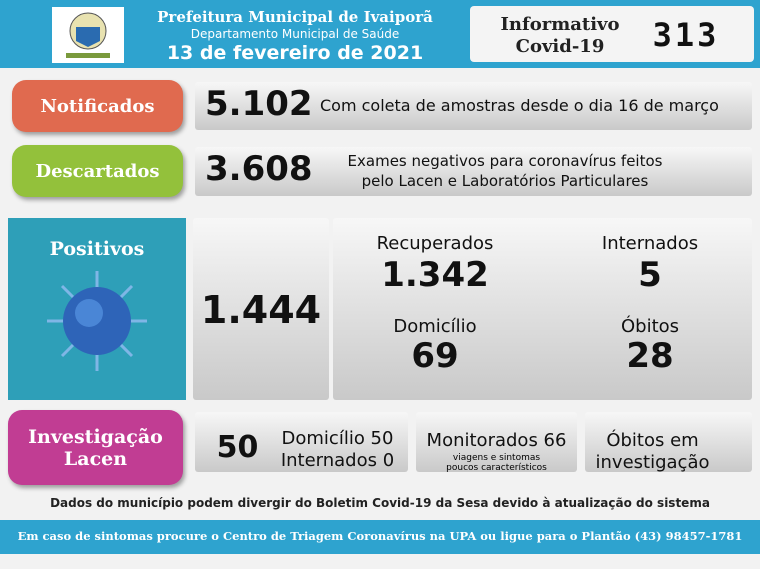 The image size is (760, 569). Describe the element at coordinates (295, 53) in the screenshot. I see `header-date: 13 de fevereiro de 2021` at that location.